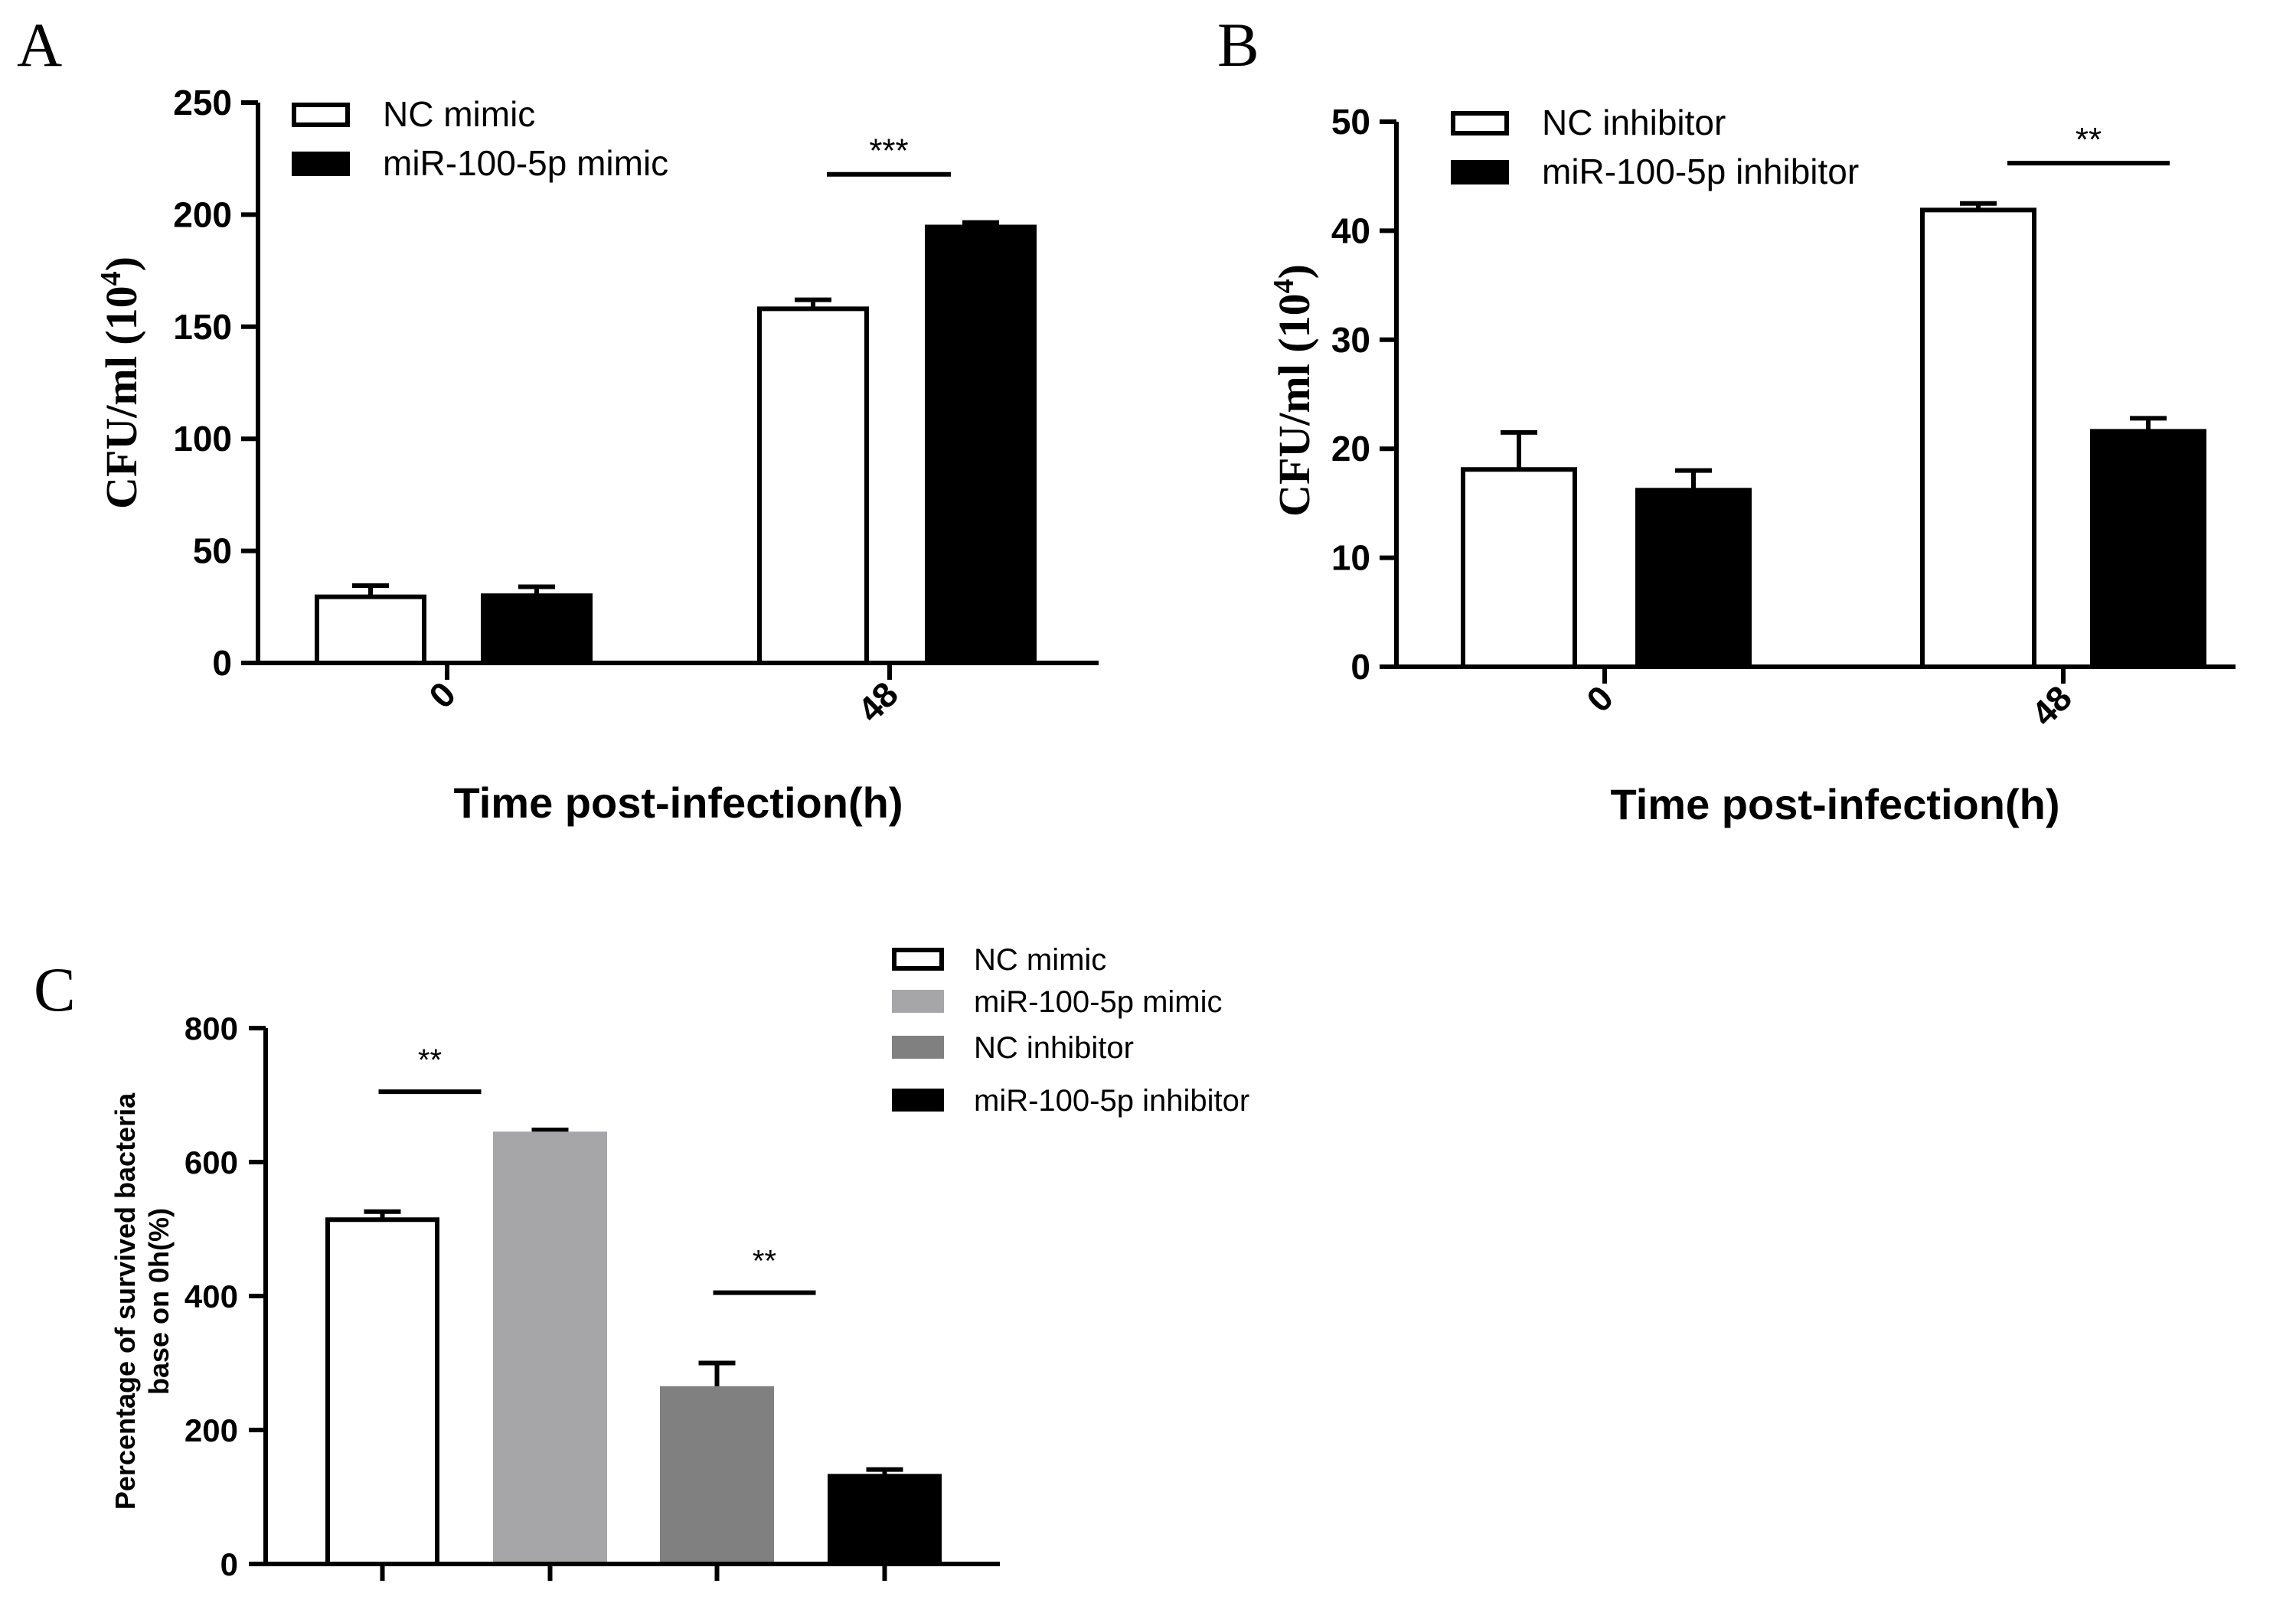 Image resolution: width=2296 pixels, height=1603 pixels. I want to click on panel-label-b: B, so click(1238, 45).